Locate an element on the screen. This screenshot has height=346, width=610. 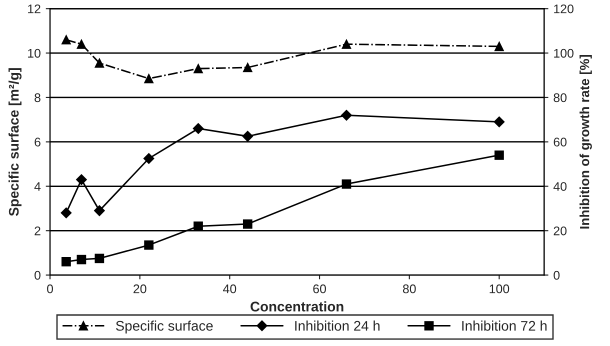
y-tick-label: 12 is located at coordinates (34, 9).